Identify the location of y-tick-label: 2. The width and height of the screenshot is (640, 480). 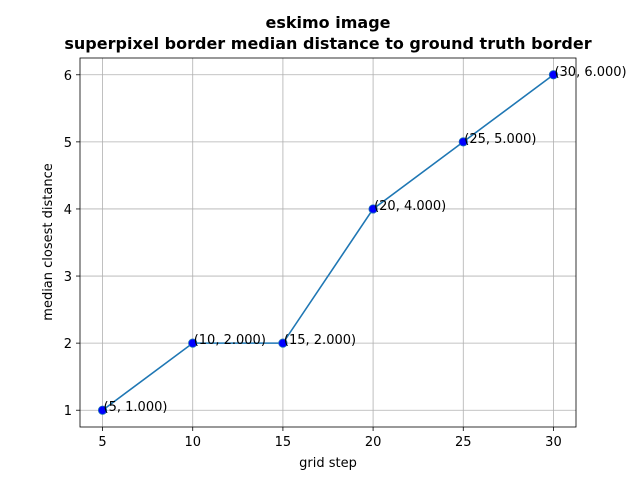
(68, 344).